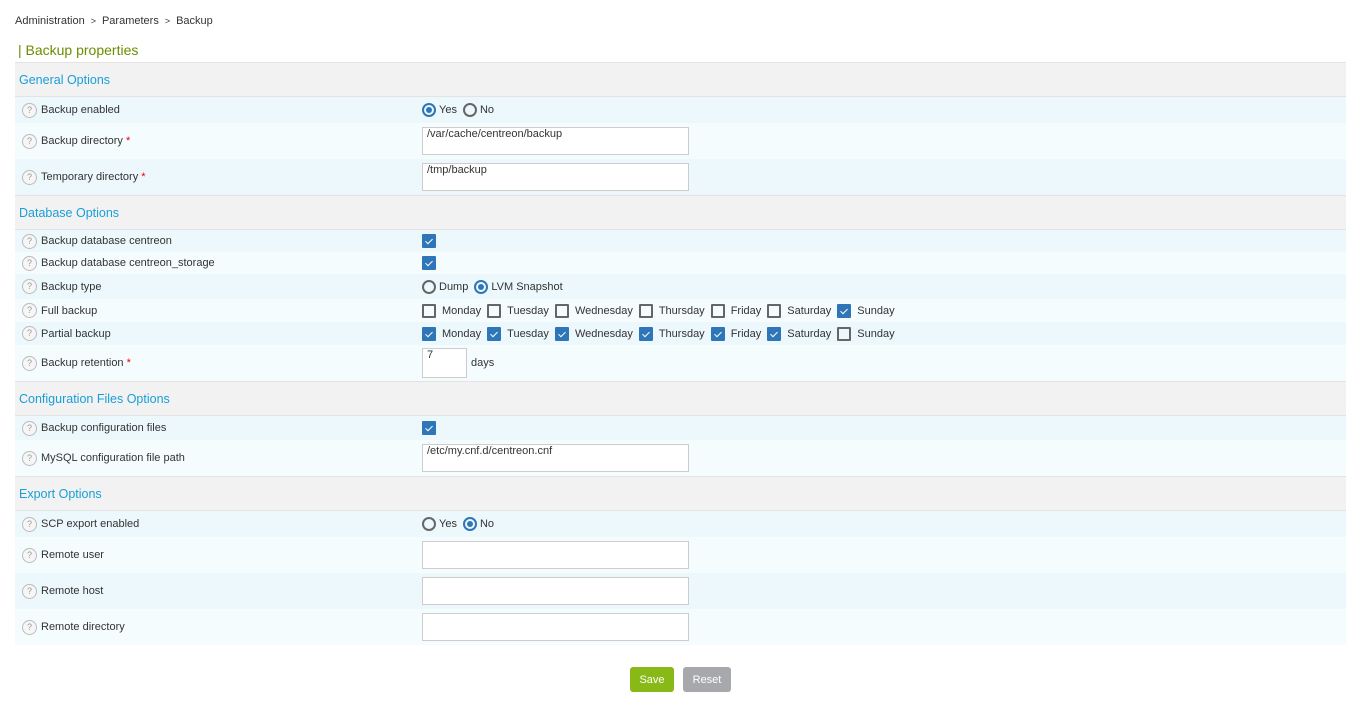 Image resolution: width=1361 pixels, height=709 pixels. Describe the element at coordinates (143, 177) in the screenshot. I see `required-marker: *` at that location.